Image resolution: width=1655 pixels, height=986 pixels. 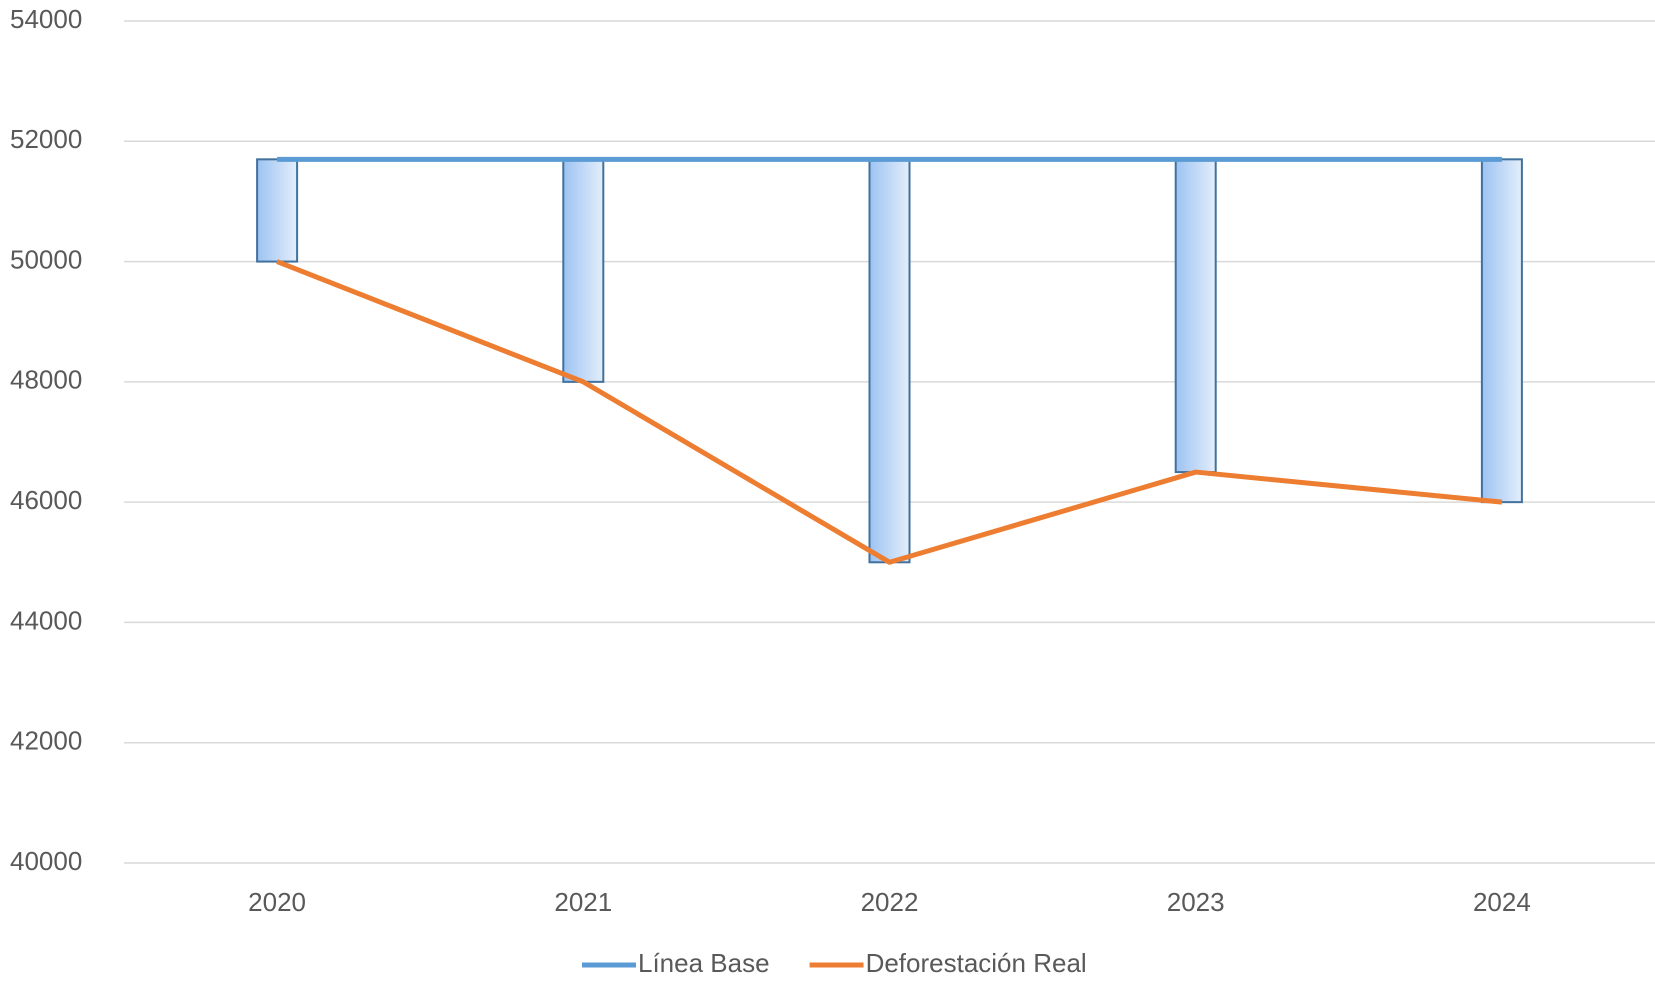 I want to click on y-tick-label: 44000, so click(x=46, y=620).